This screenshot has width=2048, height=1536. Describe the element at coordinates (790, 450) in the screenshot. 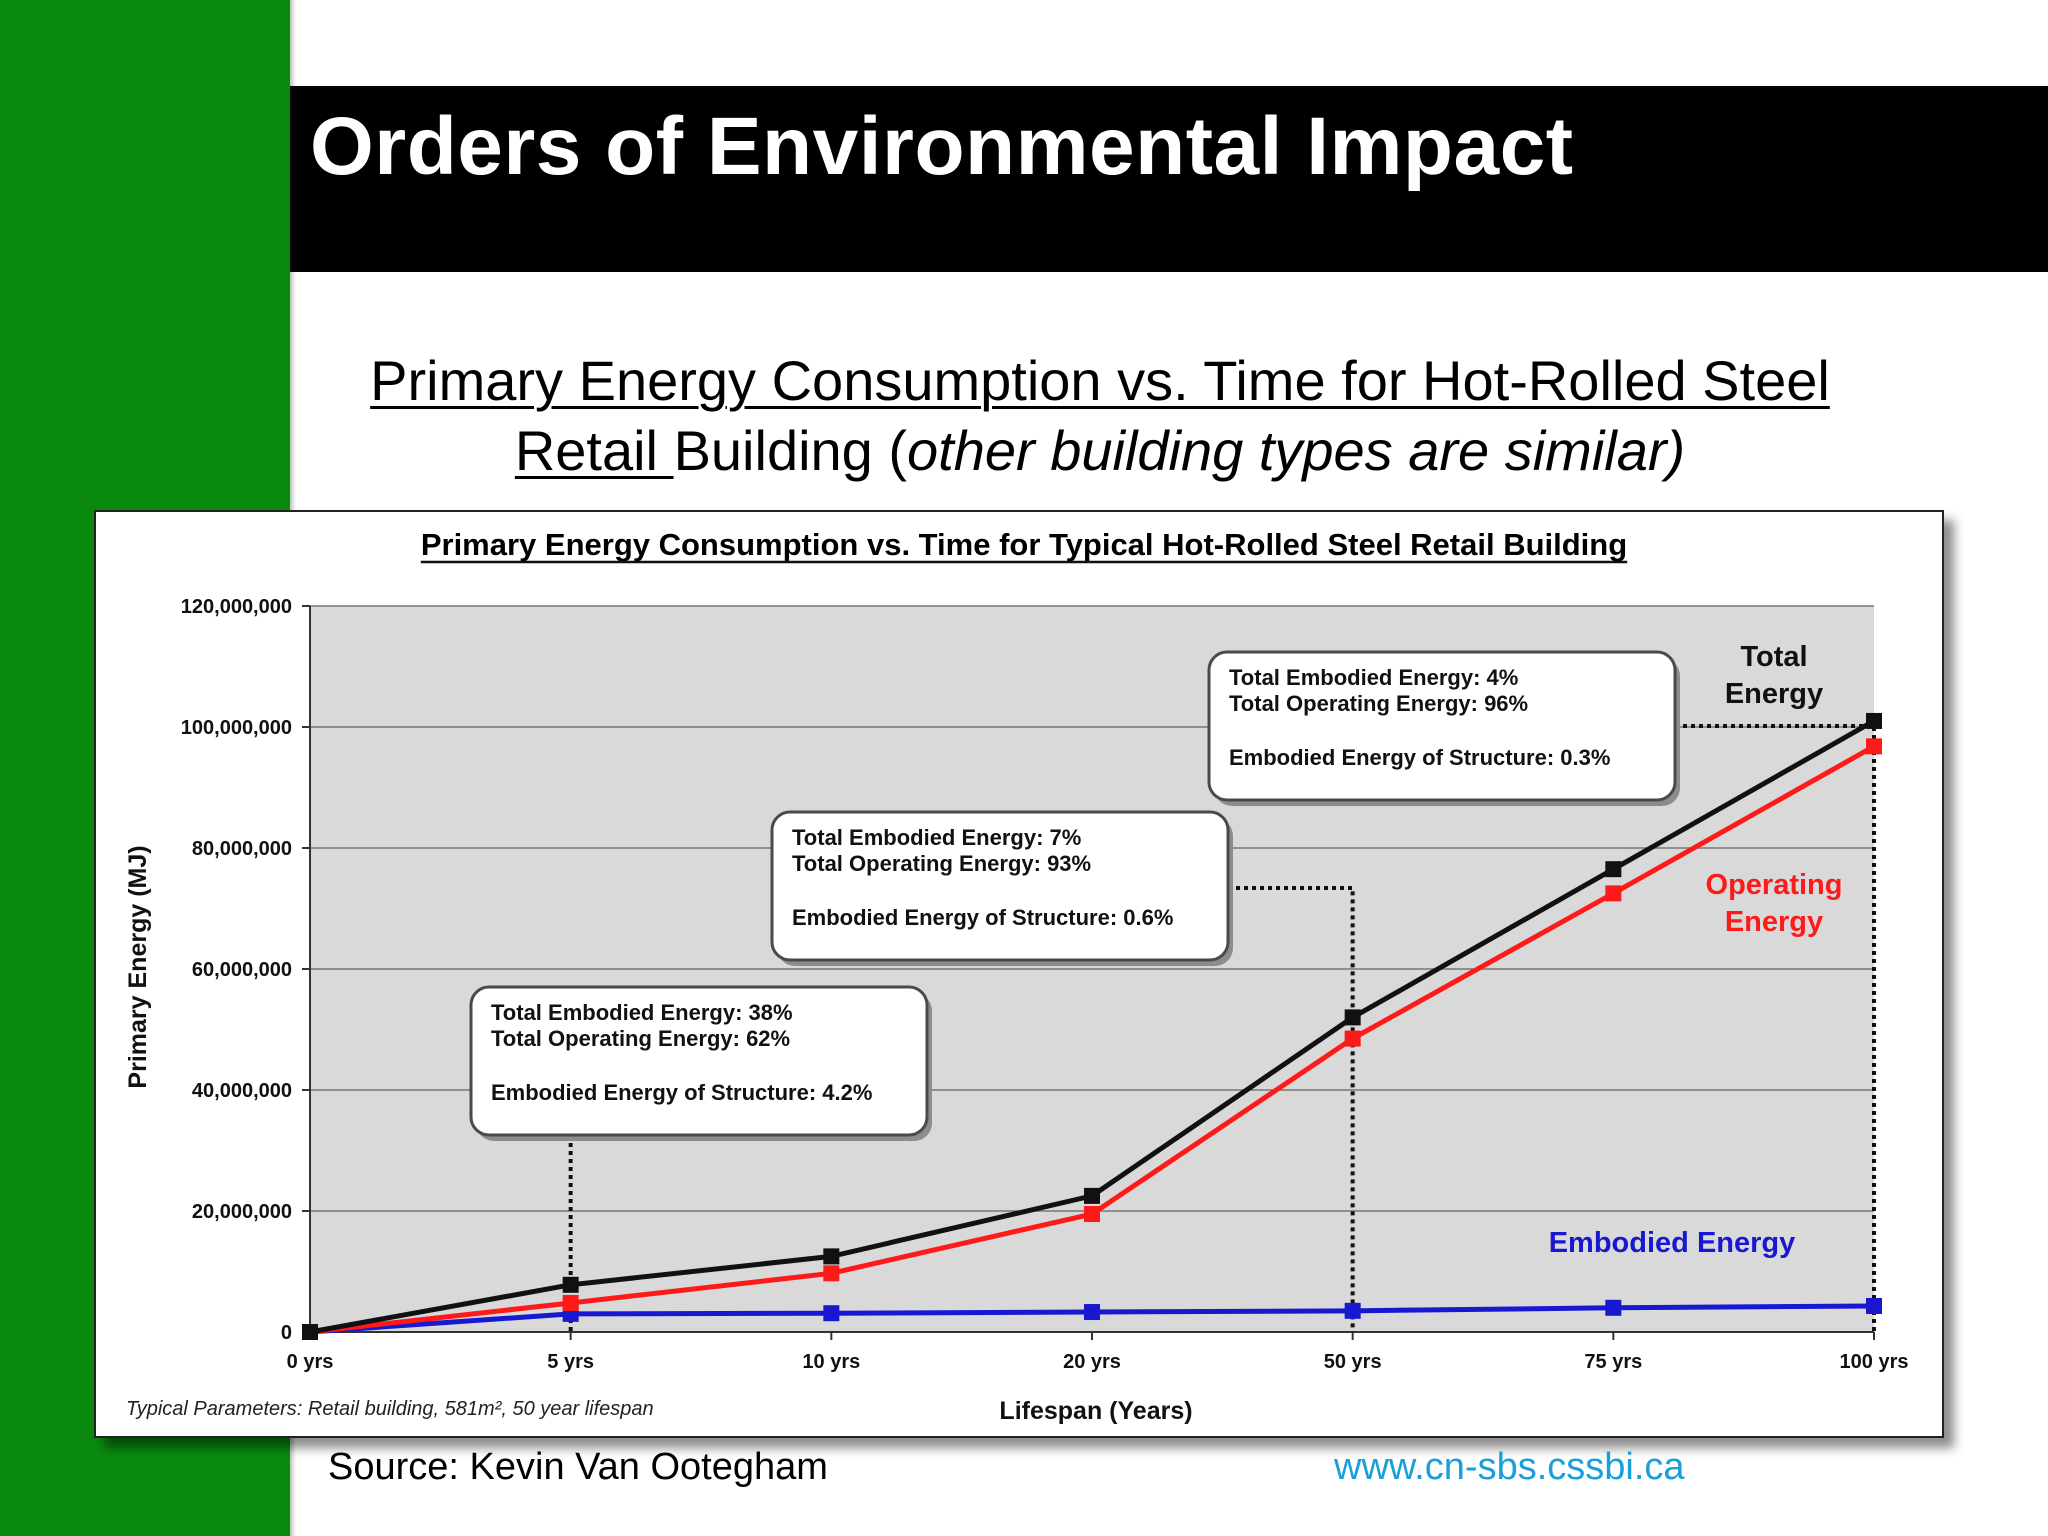

I see `subtitle-building: Building (` at that location.